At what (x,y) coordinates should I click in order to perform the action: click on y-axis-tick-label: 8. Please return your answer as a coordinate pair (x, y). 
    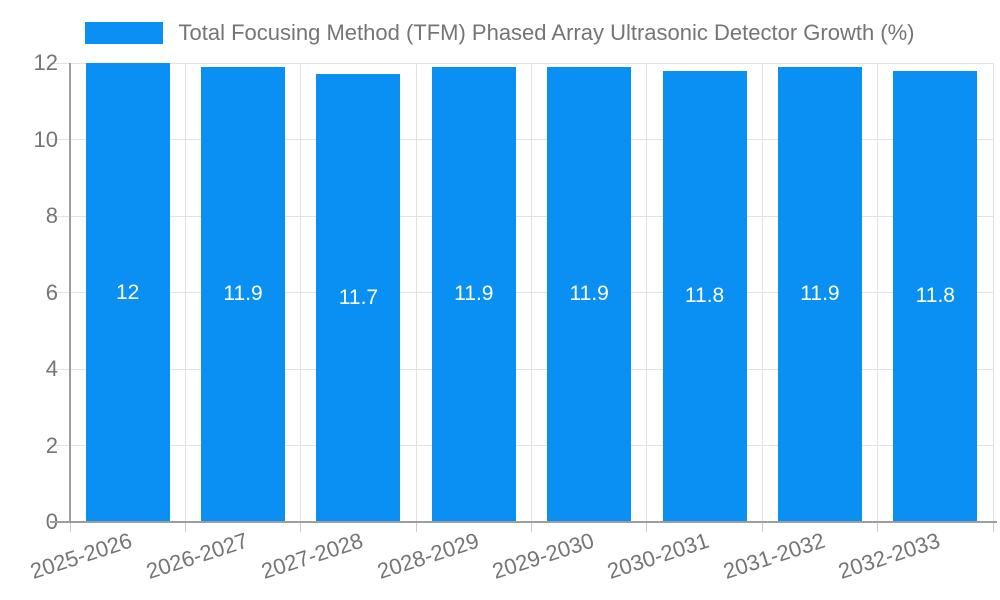
    Looking at the image, I should click on (51, 215).